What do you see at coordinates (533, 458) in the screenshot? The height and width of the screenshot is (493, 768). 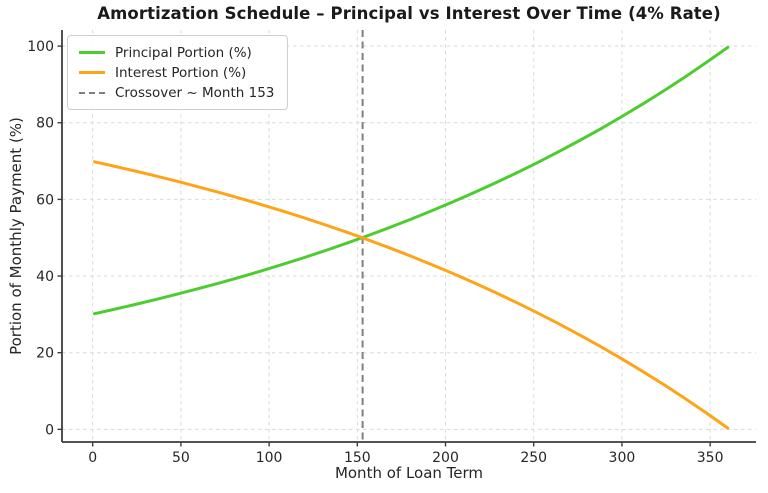 I see `x-tick-label: 250` at bounding box center [533, 458].